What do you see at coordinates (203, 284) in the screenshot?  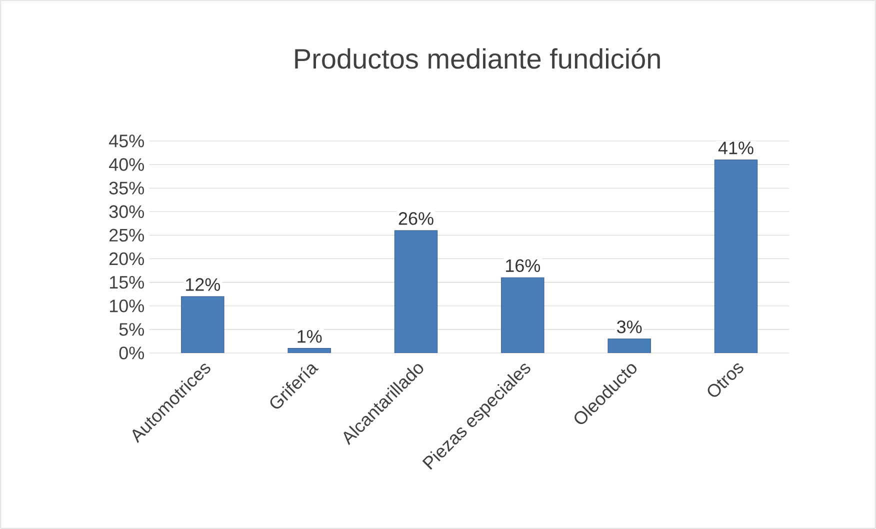 I see `data-label: 12%` at bounding box center [203, 284].